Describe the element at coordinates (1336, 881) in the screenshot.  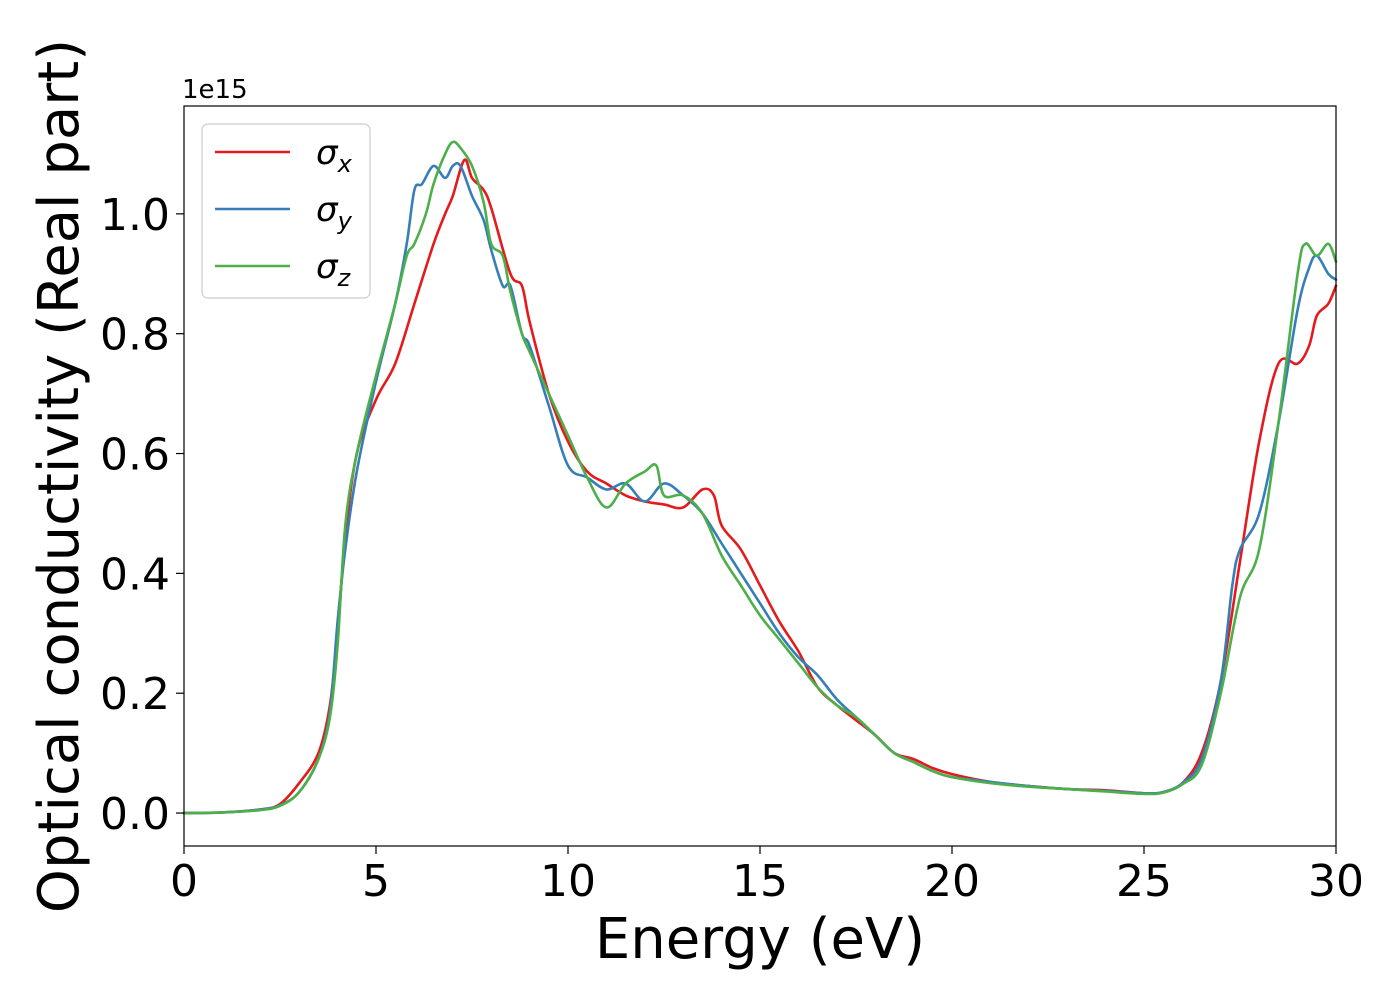
I see `x-tick-label: 30` at that location.